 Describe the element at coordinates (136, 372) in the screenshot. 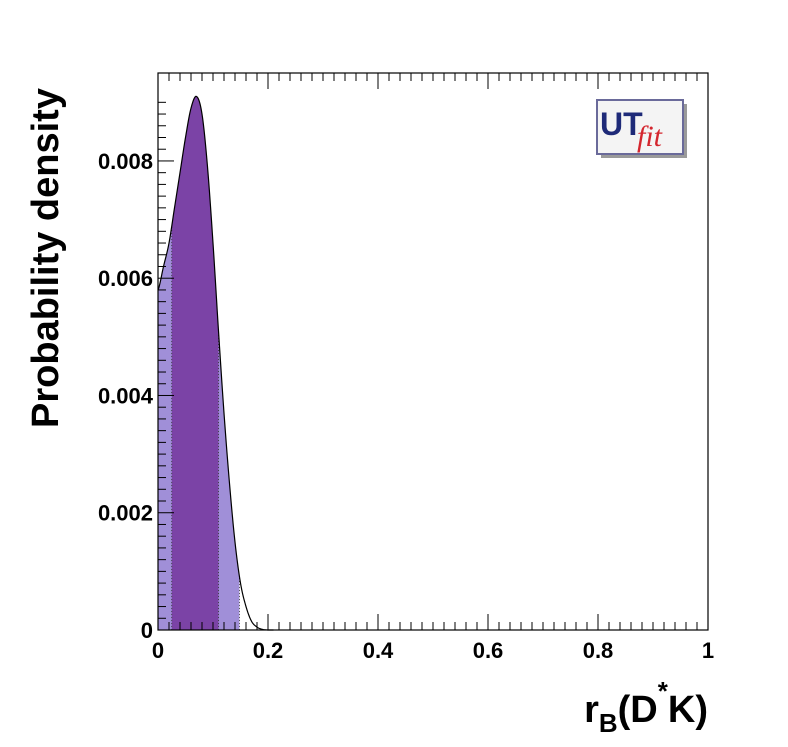

I see `y-axis-ticks: 0 0.002 0.004 0.006 0.008` at that location.